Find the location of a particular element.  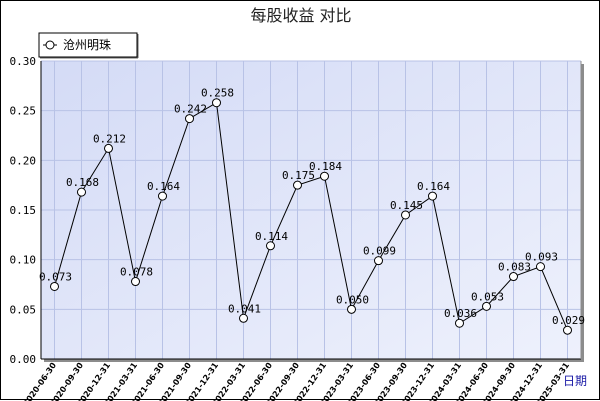

data-label: 0.083 is located at coordinates (514, 267).